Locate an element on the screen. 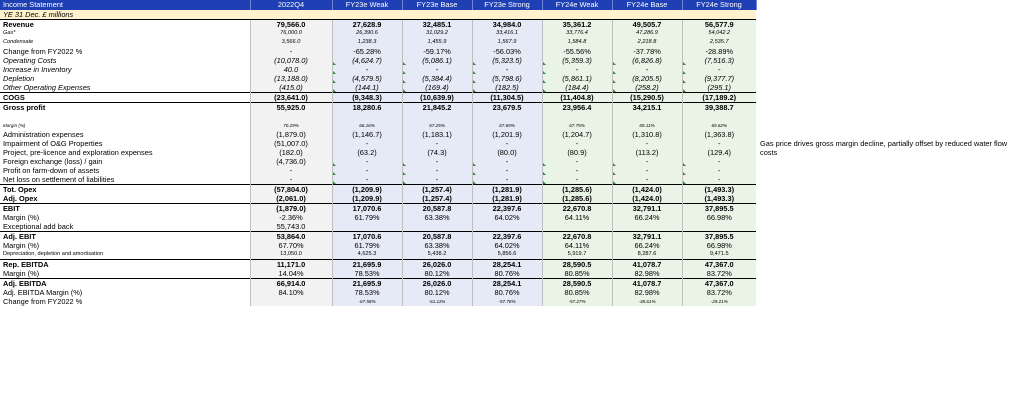 This screenshot has height=403, width=1024. value-cell: 20,587.8 is located at coordinates (436, 208).